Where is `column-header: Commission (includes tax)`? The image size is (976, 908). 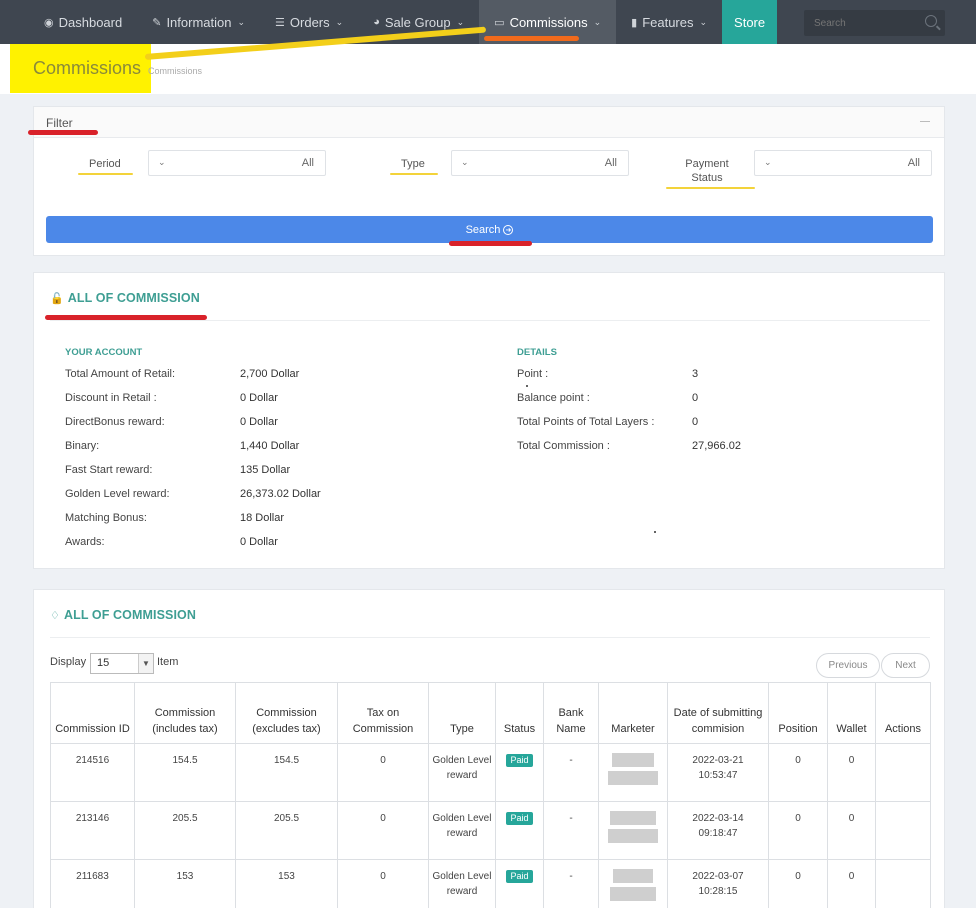 column-header: Commission (includes tax) is located at coordinates (185, 713).